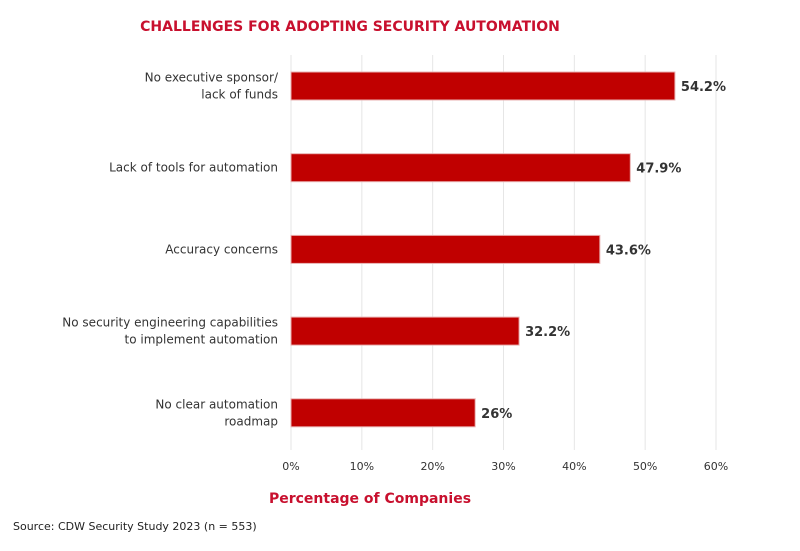 This screenshot has width=800, height=551. I want to click on x-tick-labels: 0% 10% 20% 30% 40% 50% 60%, so click(505, 466).